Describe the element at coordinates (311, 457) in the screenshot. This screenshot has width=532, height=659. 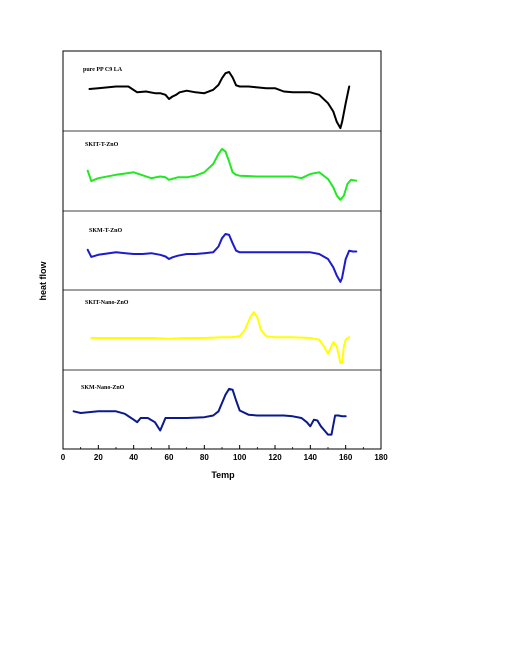
I see `x-tick-label-140: 140` at that location.